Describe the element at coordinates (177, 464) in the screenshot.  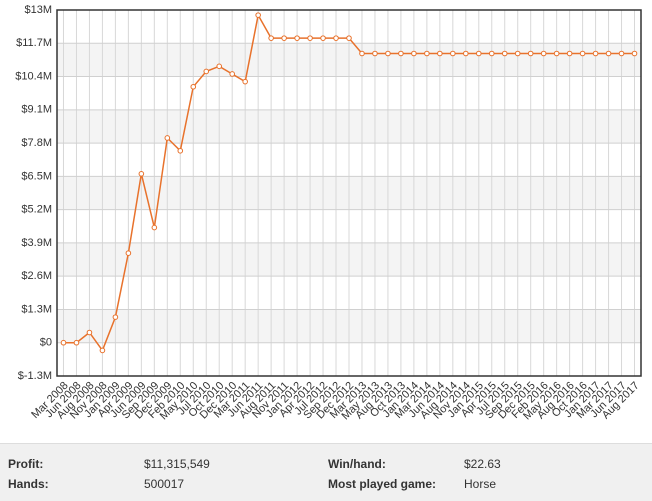
I see `stat-value: $11,315,549` at that location.